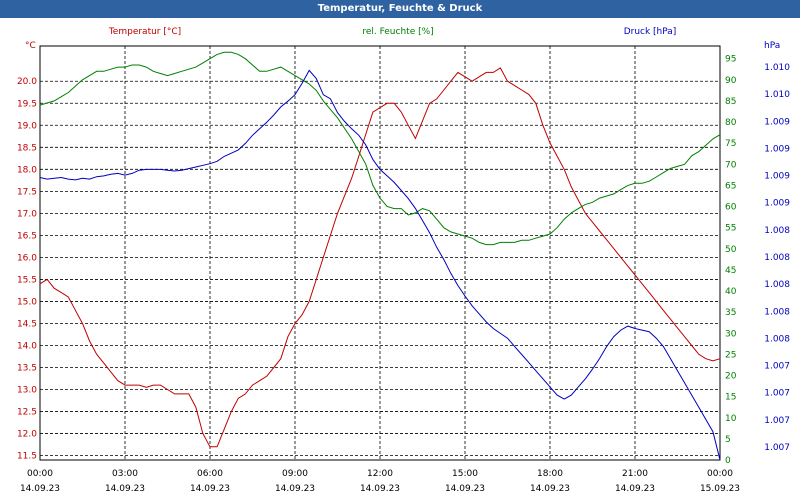 This screenshot has width=800, height=500. What do you see at coordinates (730, 271) in the screenshot?
I see `humidity-tick-label: 45` at bounding box center [730, 271].